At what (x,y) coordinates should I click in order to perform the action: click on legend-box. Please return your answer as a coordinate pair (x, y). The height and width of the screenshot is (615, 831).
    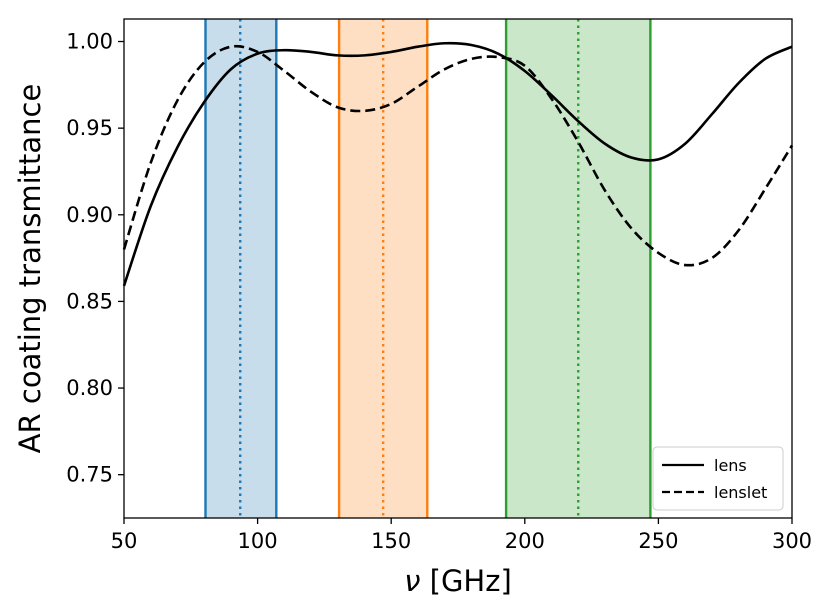
    Looking at the image, I should click on (718, 478).